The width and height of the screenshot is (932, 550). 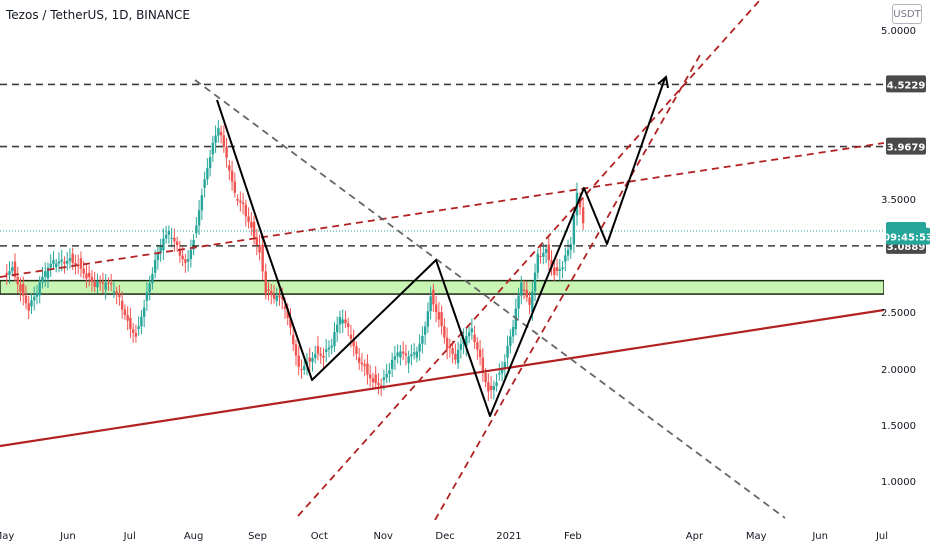 I want to click on price-tick-label: 3.5000, so click(x=898, y=200).